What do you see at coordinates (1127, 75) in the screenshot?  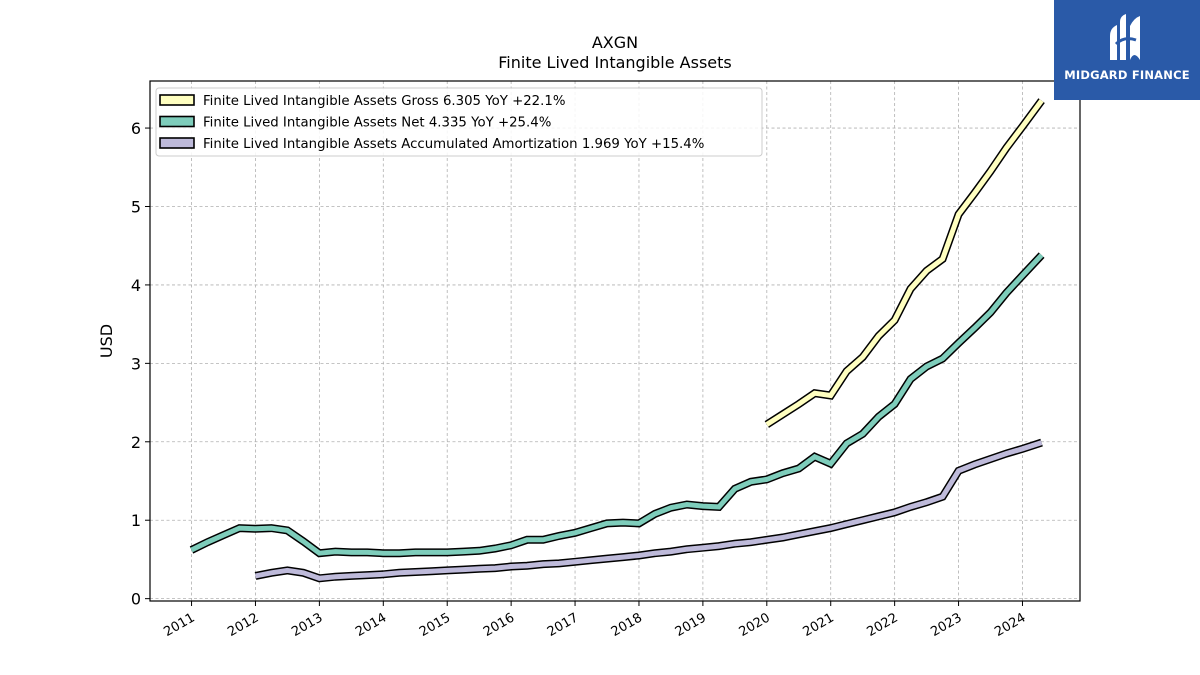 I see `logo-text: MIDGARD FINANCE` at bounding box center [1127, 75].